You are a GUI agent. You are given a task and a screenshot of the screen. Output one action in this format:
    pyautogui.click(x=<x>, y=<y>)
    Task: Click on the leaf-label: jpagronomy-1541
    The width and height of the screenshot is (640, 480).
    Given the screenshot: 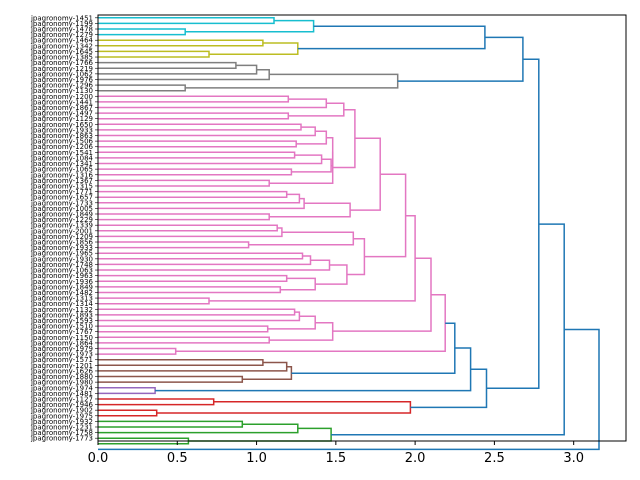 What is the action you would take?
    pyautogui.click(x=61, y=153)
    